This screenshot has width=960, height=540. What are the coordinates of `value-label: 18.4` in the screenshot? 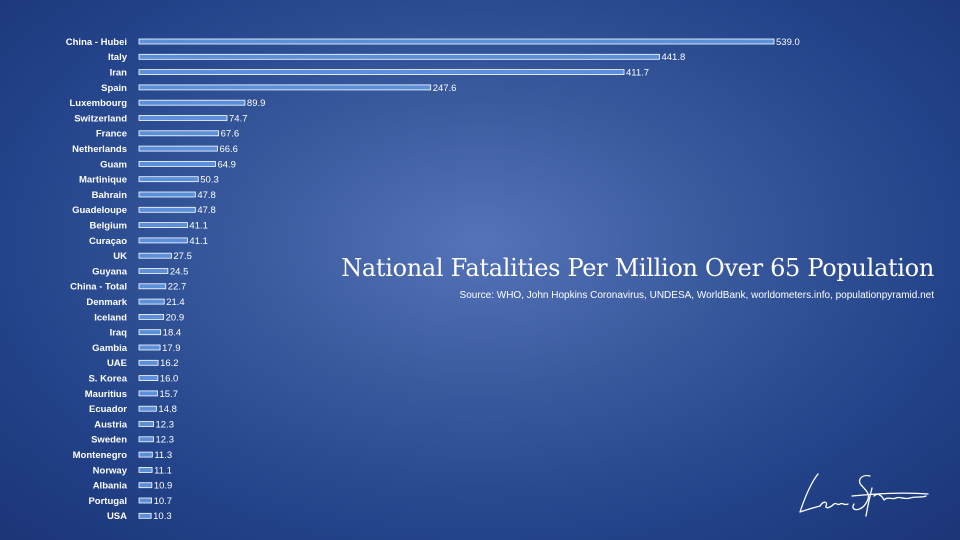 It's located at (172, 333).